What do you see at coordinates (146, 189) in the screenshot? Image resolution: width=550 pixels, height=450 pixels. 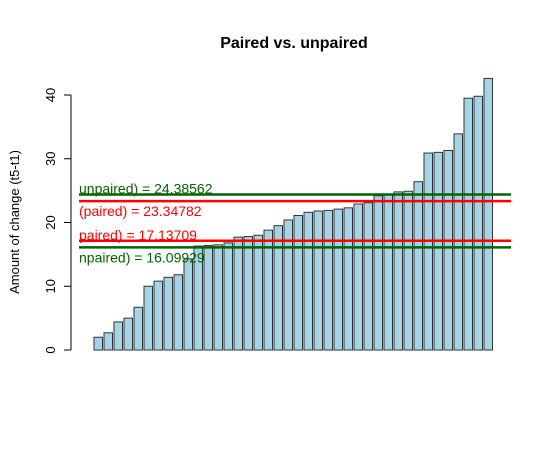 I see `reference-line-label: unpaired) = 24.38562` at bounding box center [146, 189].